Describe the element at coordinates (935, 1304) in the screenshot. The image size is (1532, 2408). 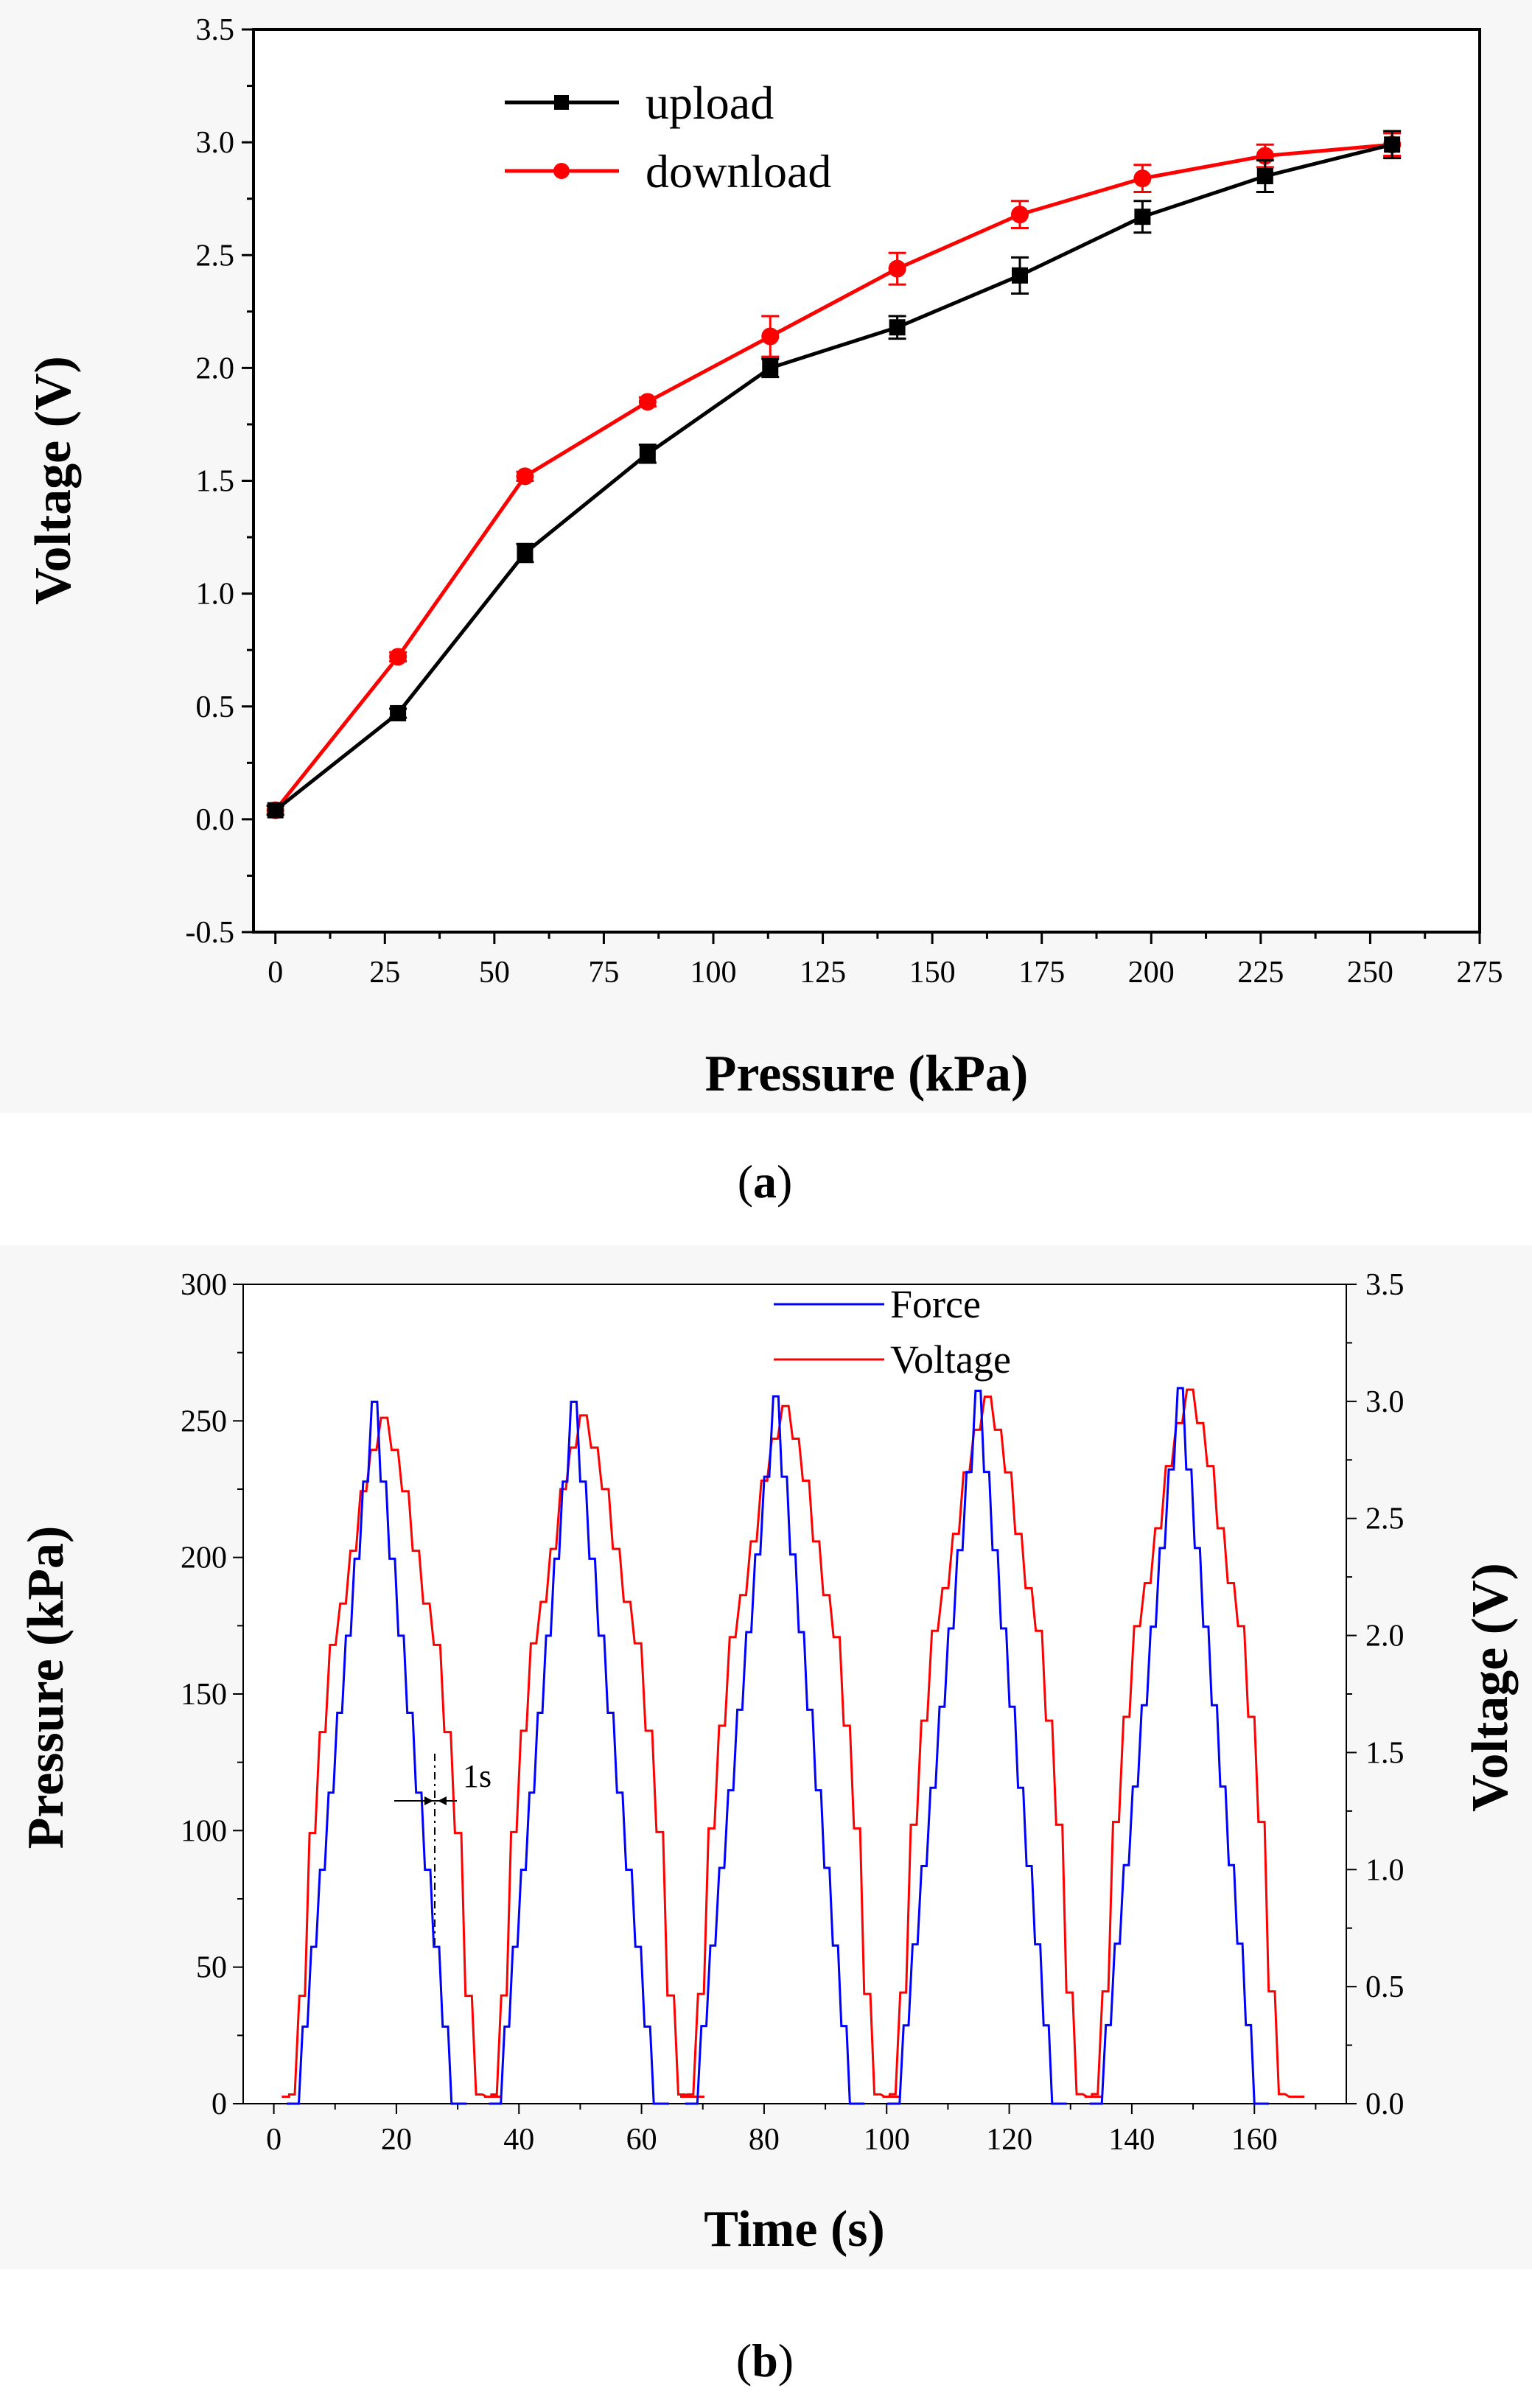
I see `legend-force-label: Force` at that location.